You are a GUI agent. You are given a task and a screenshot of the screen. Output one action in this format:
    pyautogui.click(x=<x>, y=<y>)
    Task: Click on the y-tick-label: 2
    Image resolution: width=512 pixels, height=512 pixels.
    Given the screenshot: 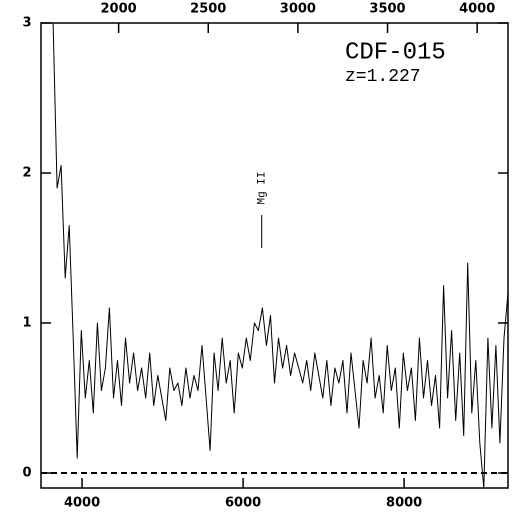 What is the action you would take?
    pyautogui.click(x=26, y=173)
    